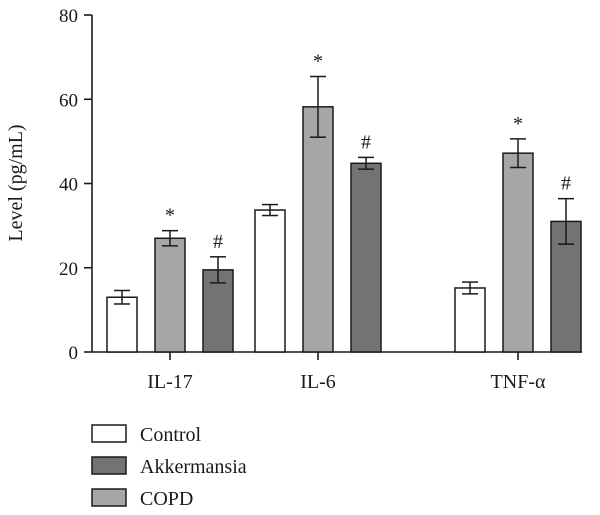 The image size is (600, 515). What do you see at coordinates (166, 499) in the screenshot?
I see `legend-label: COPD` at bounding box center [166, 499].